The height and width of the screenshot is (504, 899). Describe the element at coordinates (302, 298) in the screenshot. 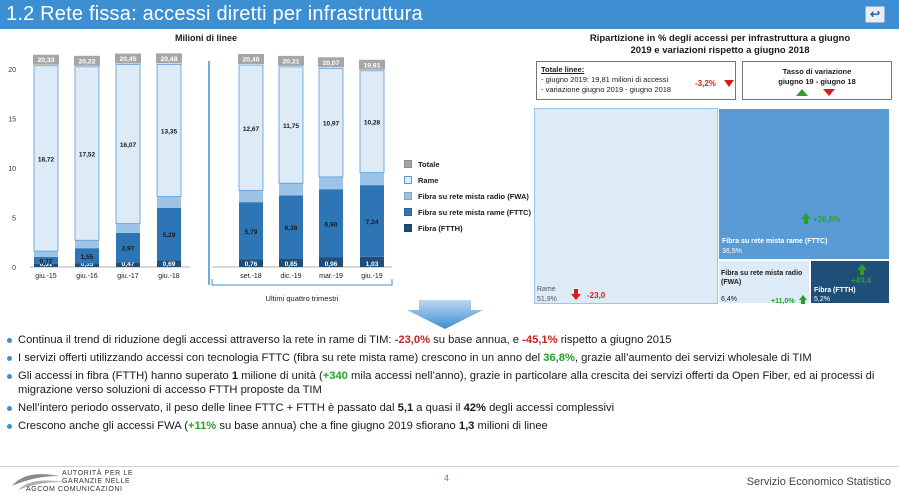

I see `x-axis-label: Ultimi quattro trimestri` at that location.